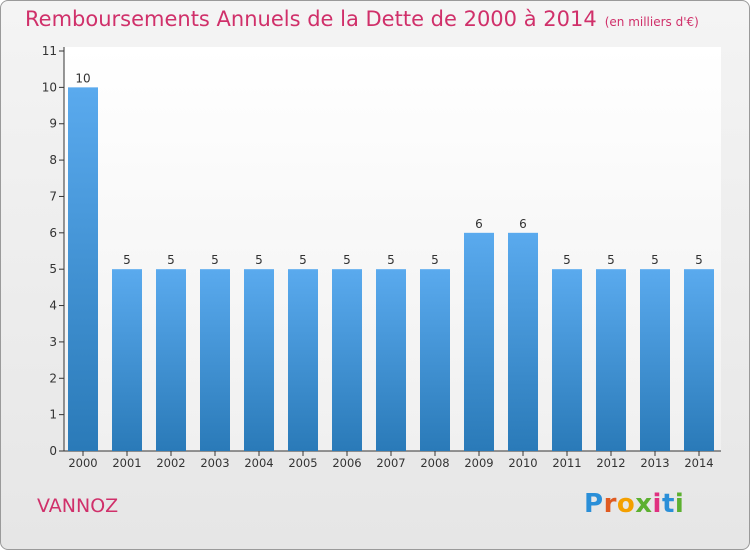 Image resolution: width=750 pixels, height=550 pixels. I want to click on chart-subtitle: (en milliers d'€), so click(651, 22).